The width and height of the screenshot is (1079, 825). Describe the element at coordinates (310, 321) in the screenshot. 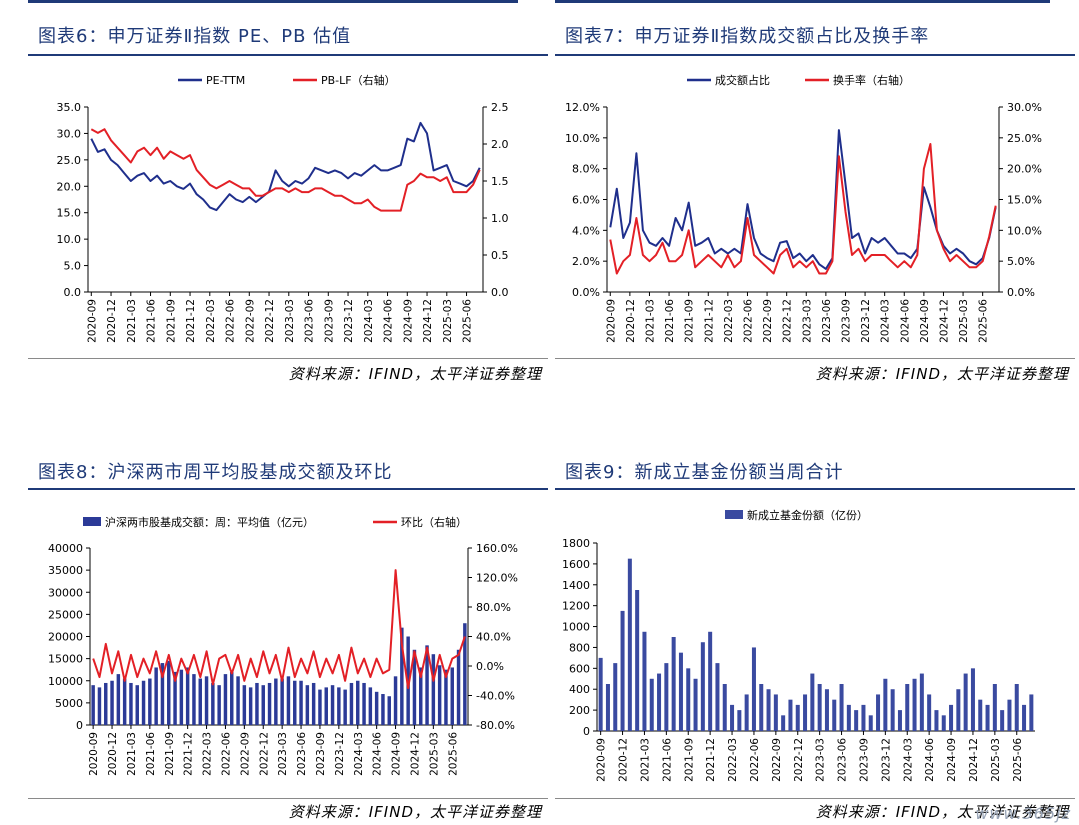

I see `x-tick-label: 2023-06` at that location.